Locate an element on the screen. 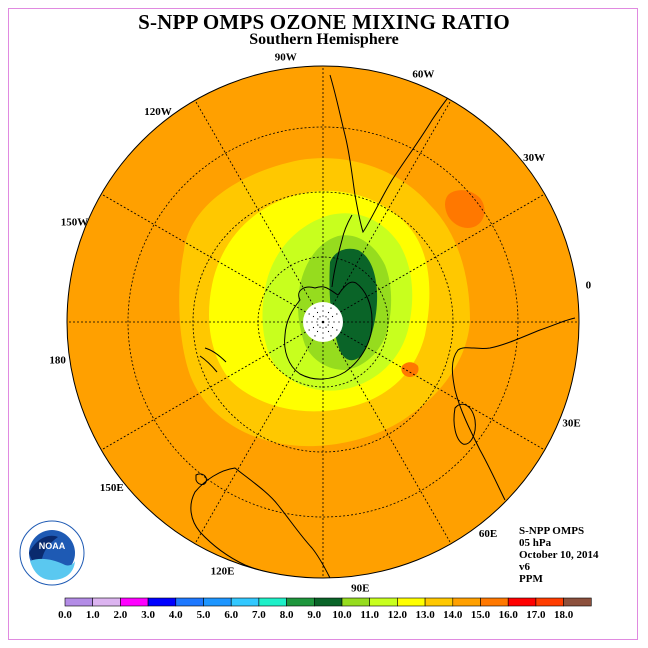  noaa-logo-text: NOAA is located at coordinates (52, 546).